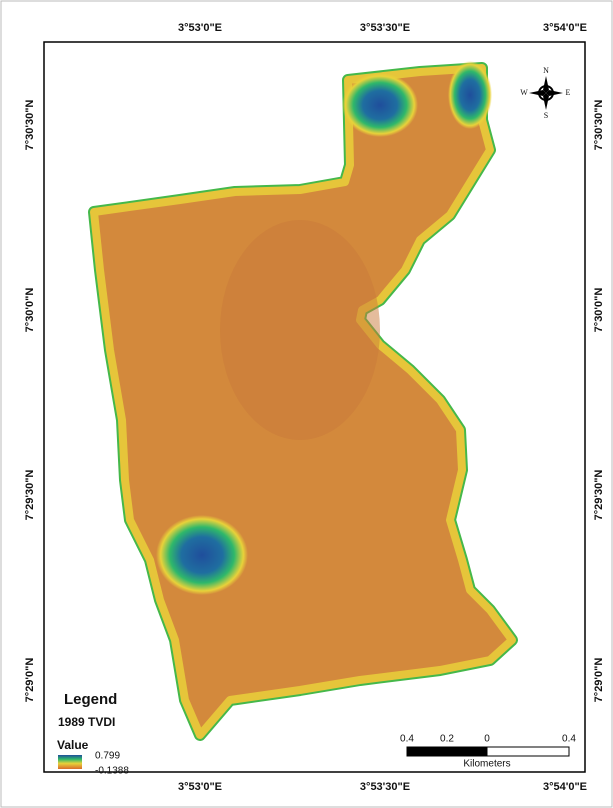 This screenshot has height=808, width=613. Describe the element at coordinates (200, 787) in the screenshot. I see `bottom-longitude: 3°53'0"E` at that location.